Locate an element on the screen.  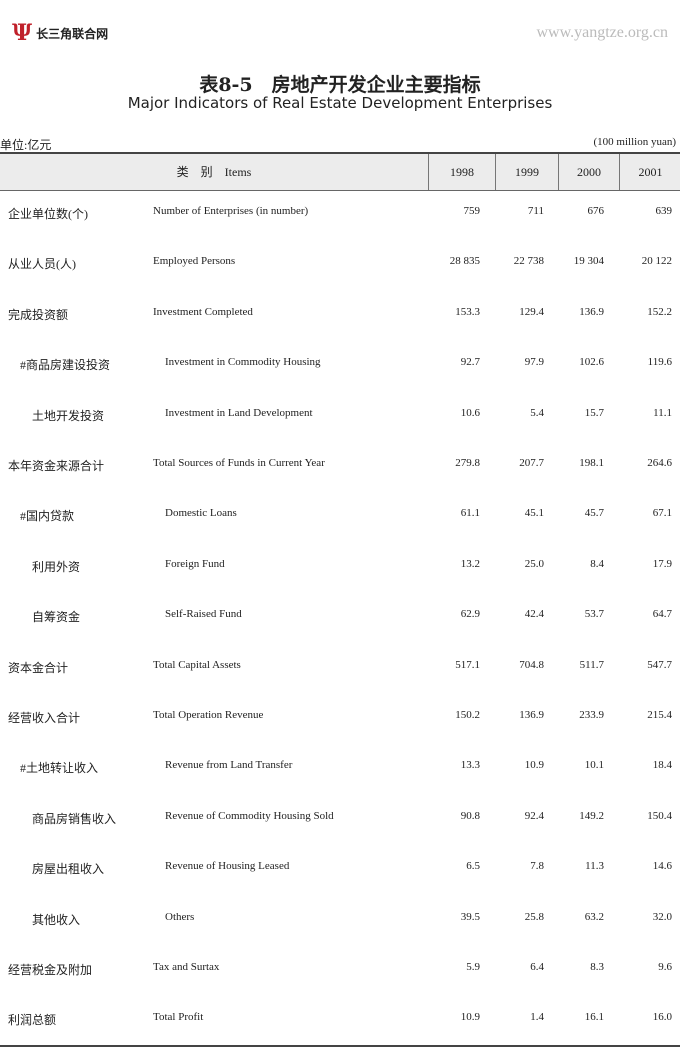
row-label-en: Investment Completed is located at coordinates (203, 311).